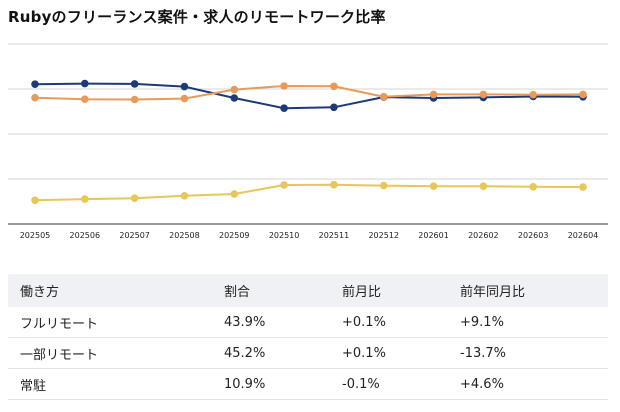  Describe the element at coordinates (528, 384) in the screenshot. I see `cell-yoy: +4.6%` at that location.